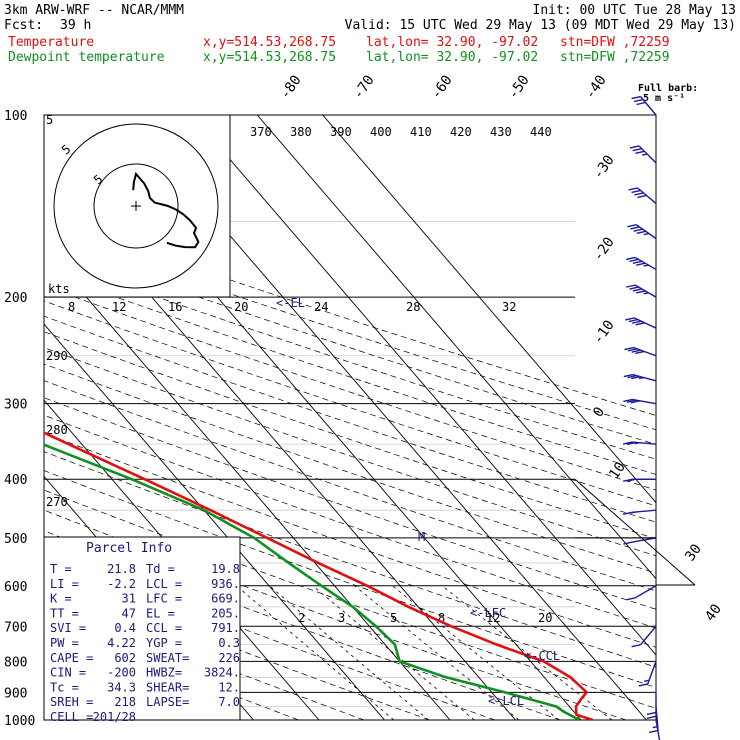 This screenshot has width=740, height=740. Describe the element at coordinates (19, 721) in the screenshot. I see `pressure-label-1000: 1000` at that location.